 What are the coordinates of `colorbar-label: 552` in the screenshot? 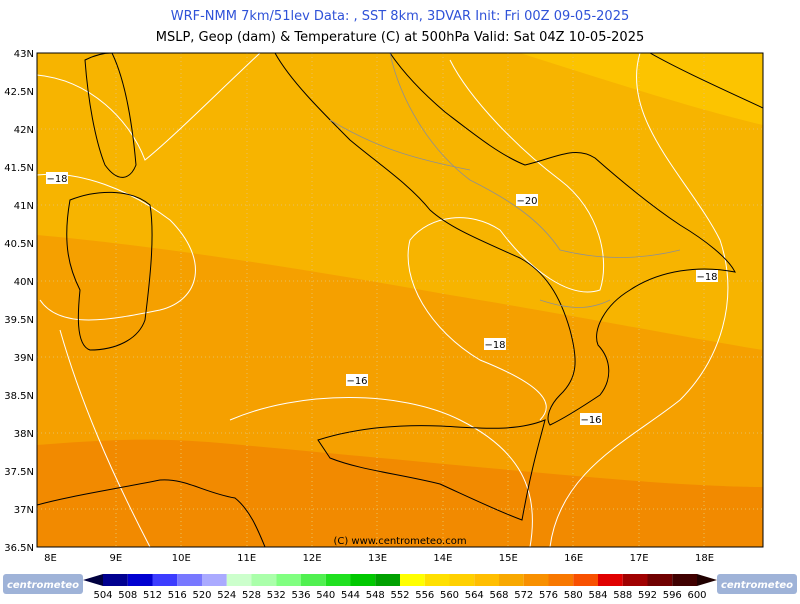 It's located at (399, 595).